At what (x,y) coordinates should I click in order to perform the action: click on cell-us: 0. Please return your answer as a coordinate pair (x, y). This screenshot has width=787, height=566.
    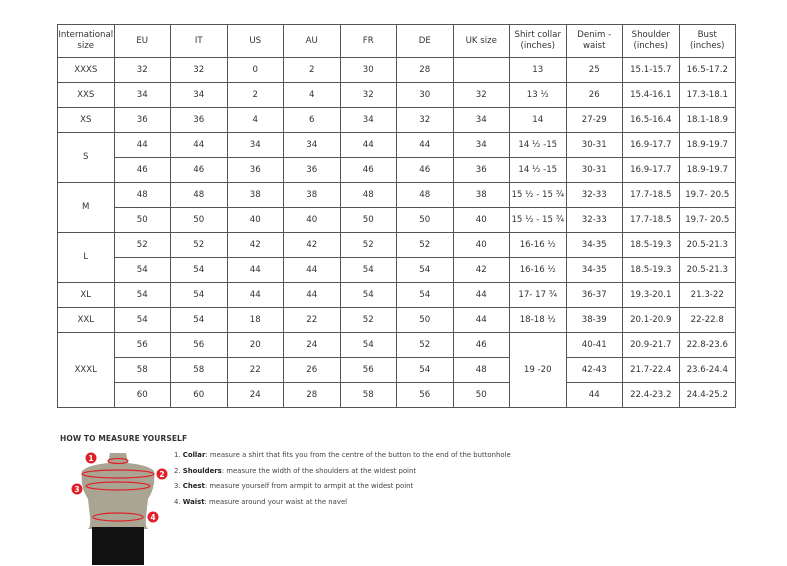
    Looking at the image, I should click on (255, 70).